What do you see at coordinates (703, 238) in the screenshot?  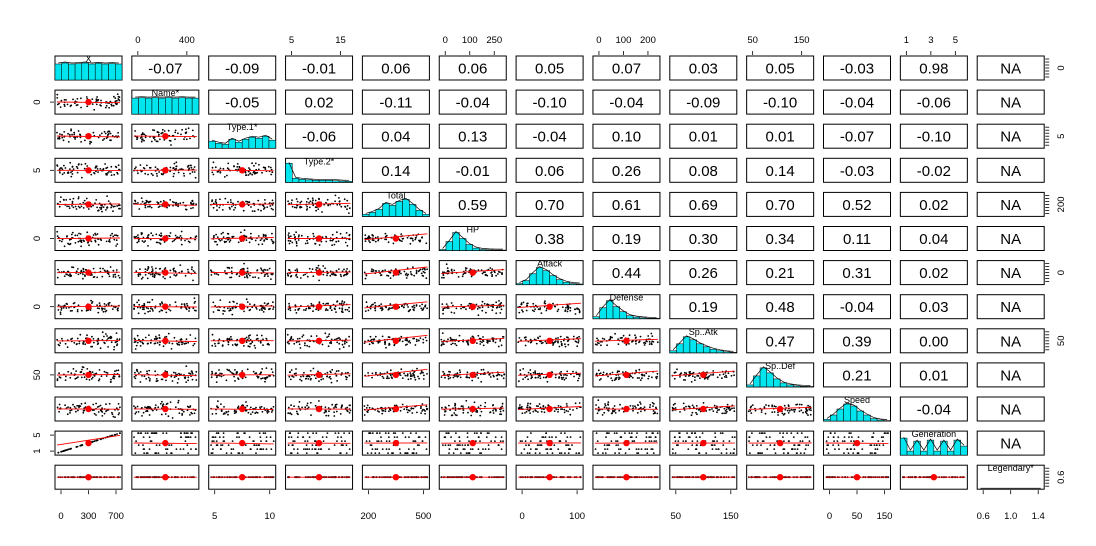 I see `panel-hp-sp-atk: 0.30` at bounding box center [703, 238].